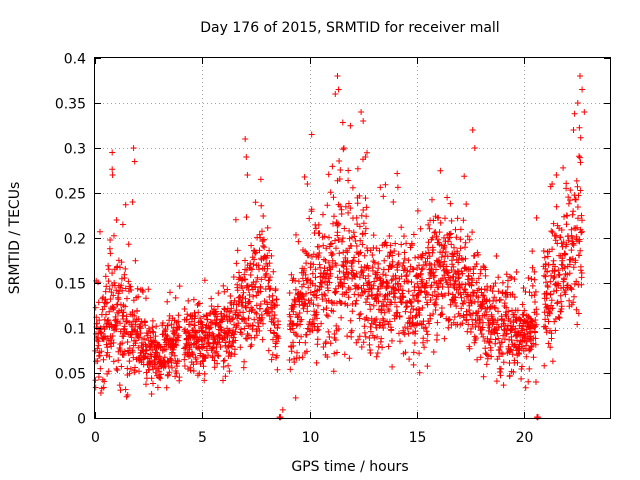 This screenshot has height=480, width=640. Describe the element at coordinates (525, 438) in the screenshot. I see `x-tick-label: 20` at that location.